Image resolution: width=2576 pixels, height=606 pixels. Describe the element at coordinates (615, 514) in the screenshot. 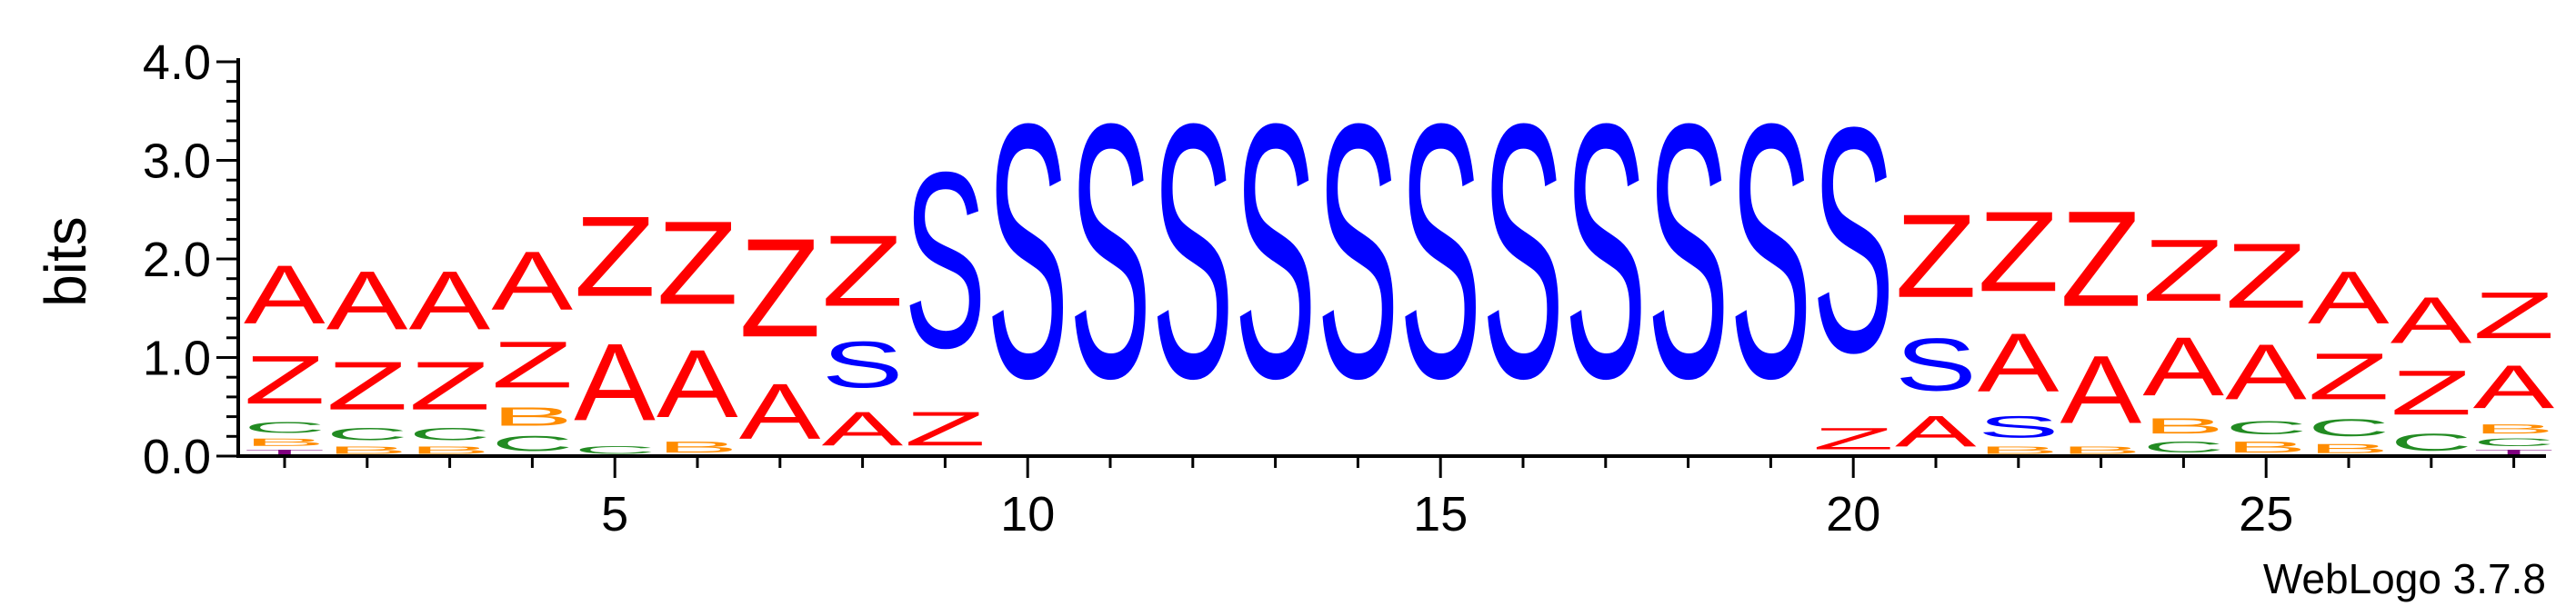

I see `x-tick-label: 5` at that location.